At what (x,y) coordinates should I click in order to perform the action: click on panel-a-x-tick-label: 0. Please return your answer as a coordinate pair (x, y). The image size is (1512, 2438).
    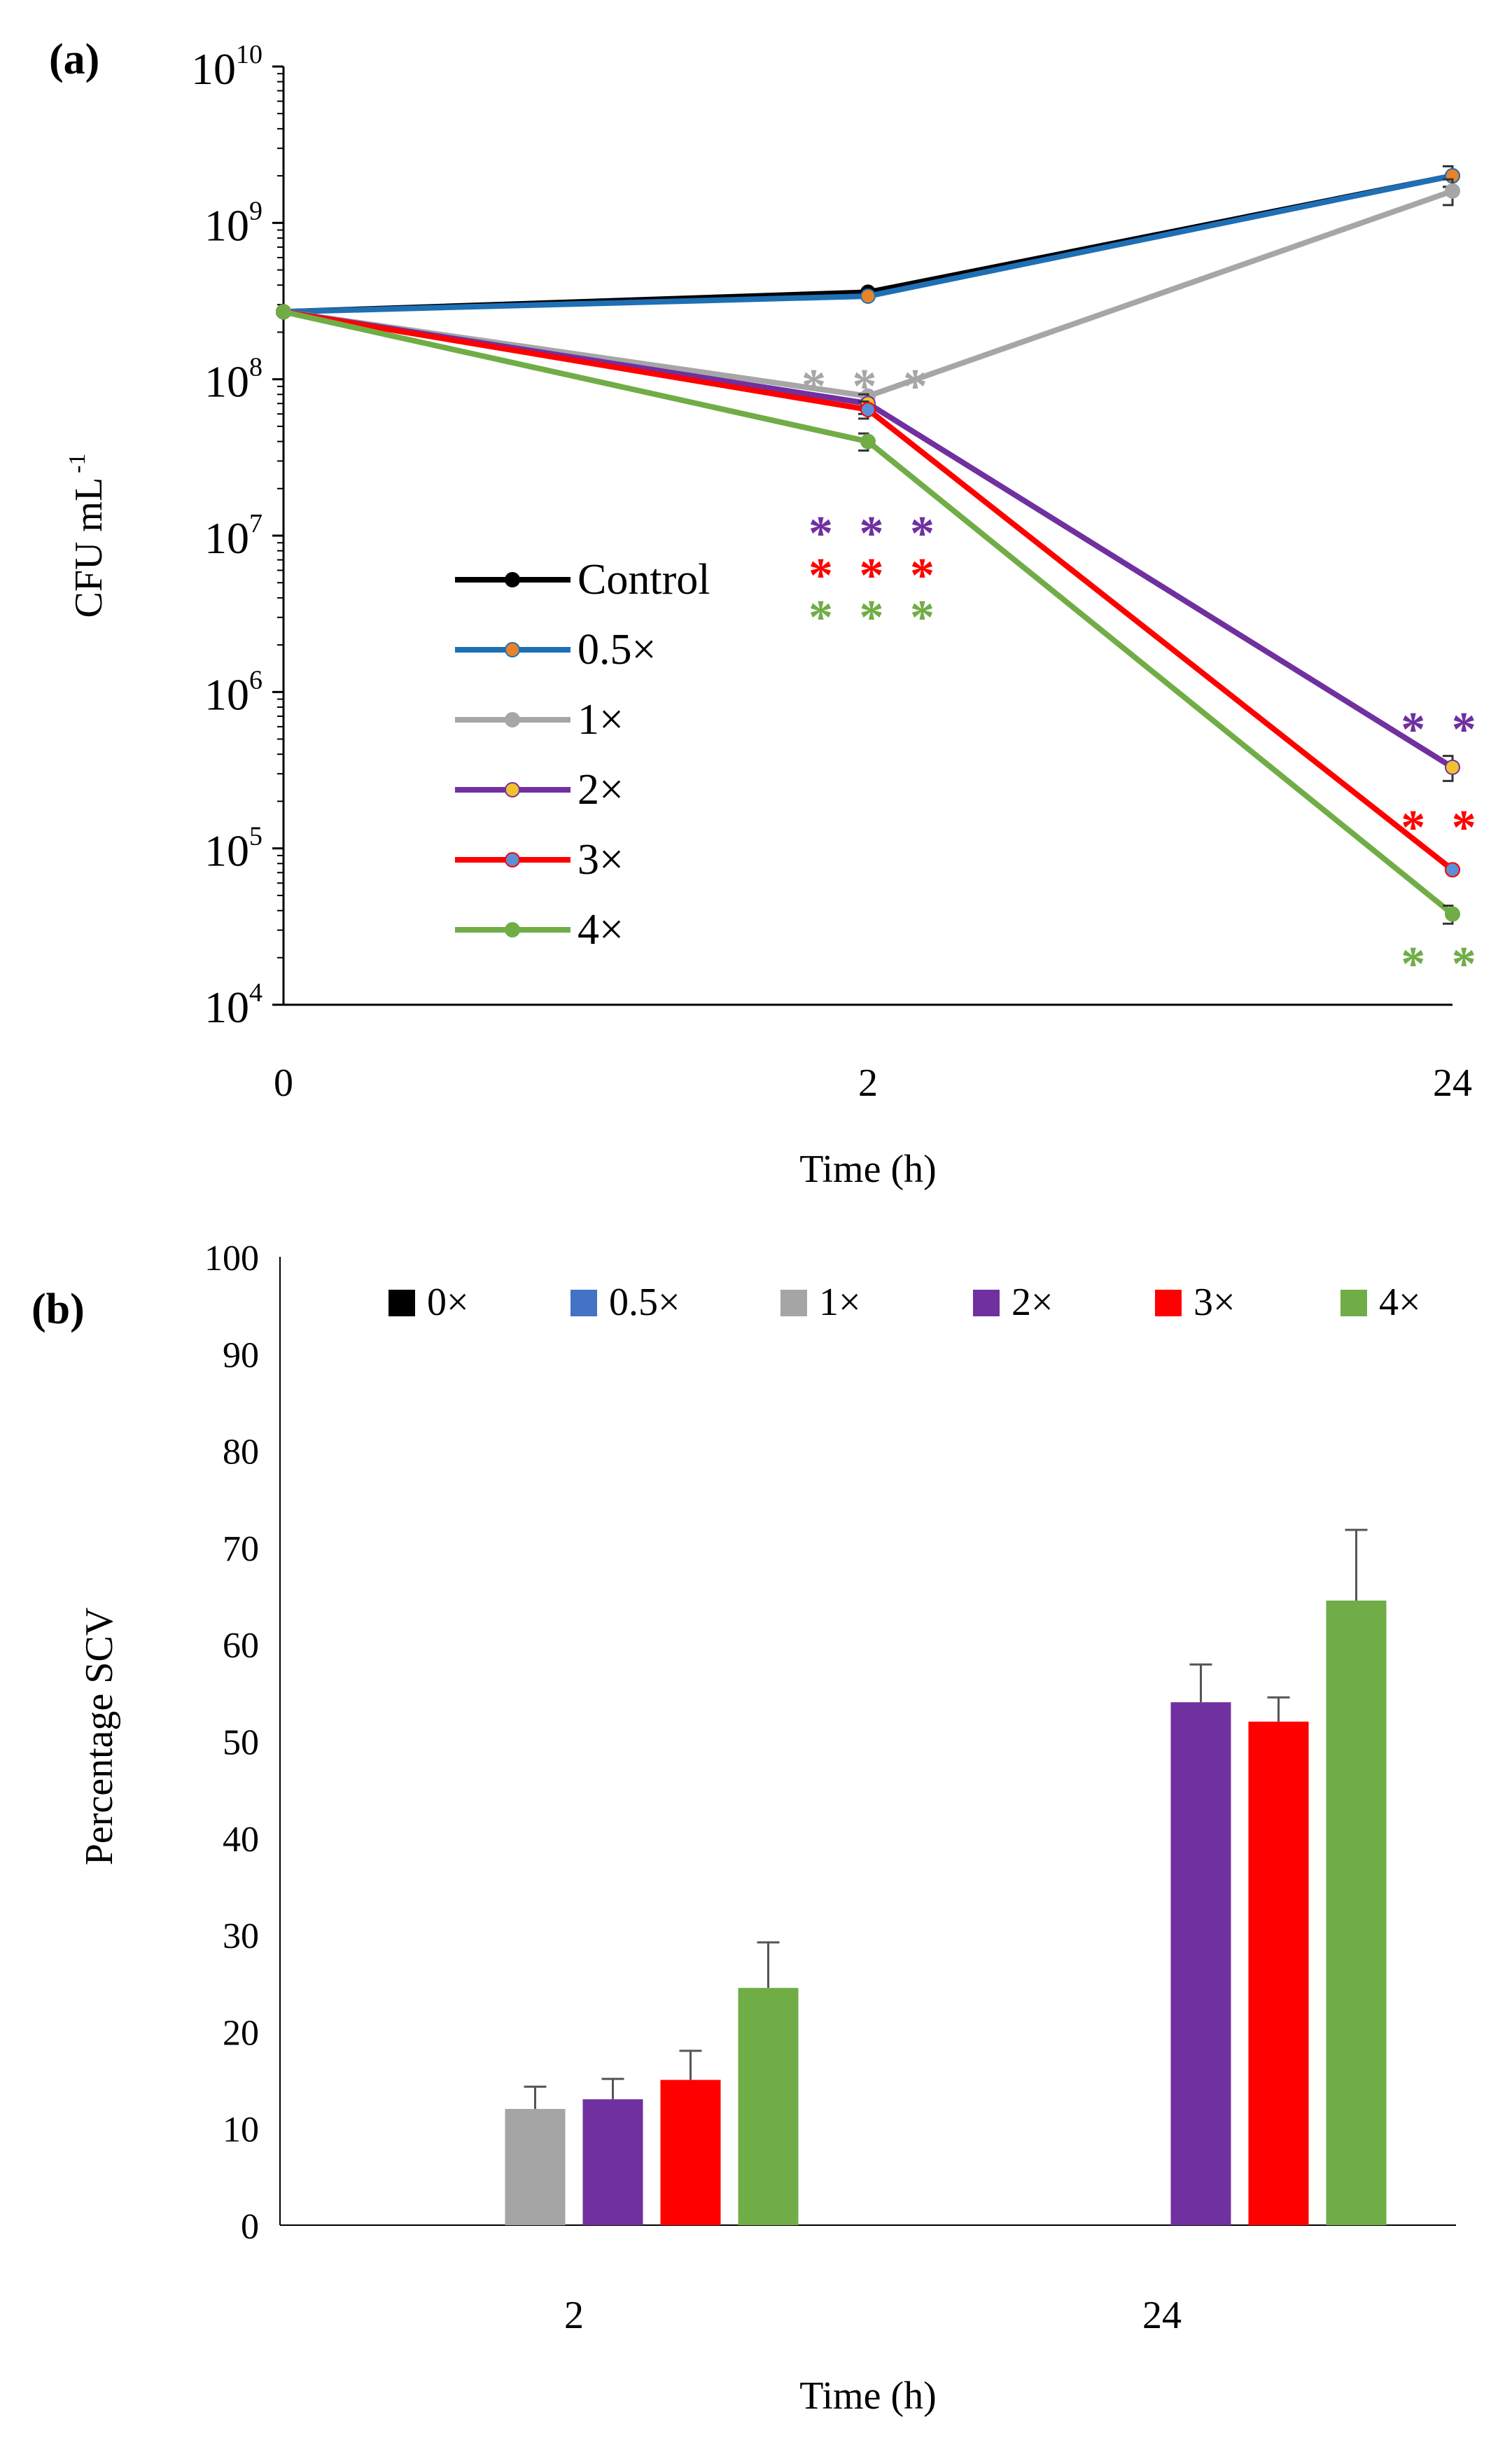
    Looking at the image, I should click on (283, 1083).